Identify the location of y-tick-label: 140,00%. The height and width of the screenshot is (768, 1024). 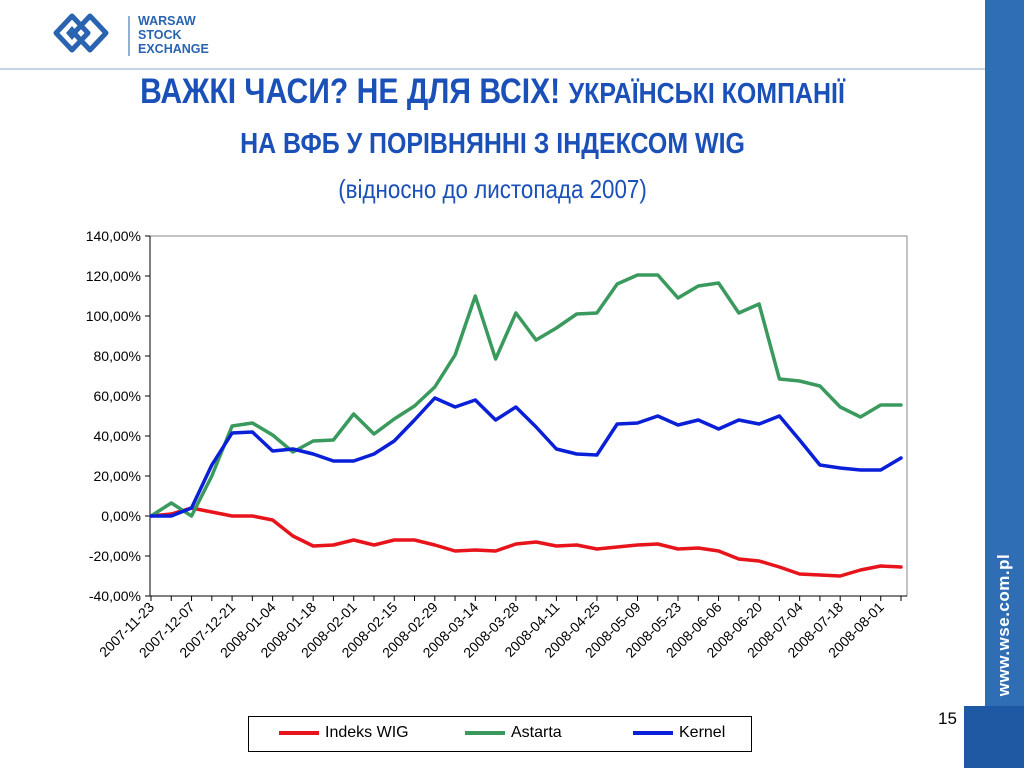
(113, 236).